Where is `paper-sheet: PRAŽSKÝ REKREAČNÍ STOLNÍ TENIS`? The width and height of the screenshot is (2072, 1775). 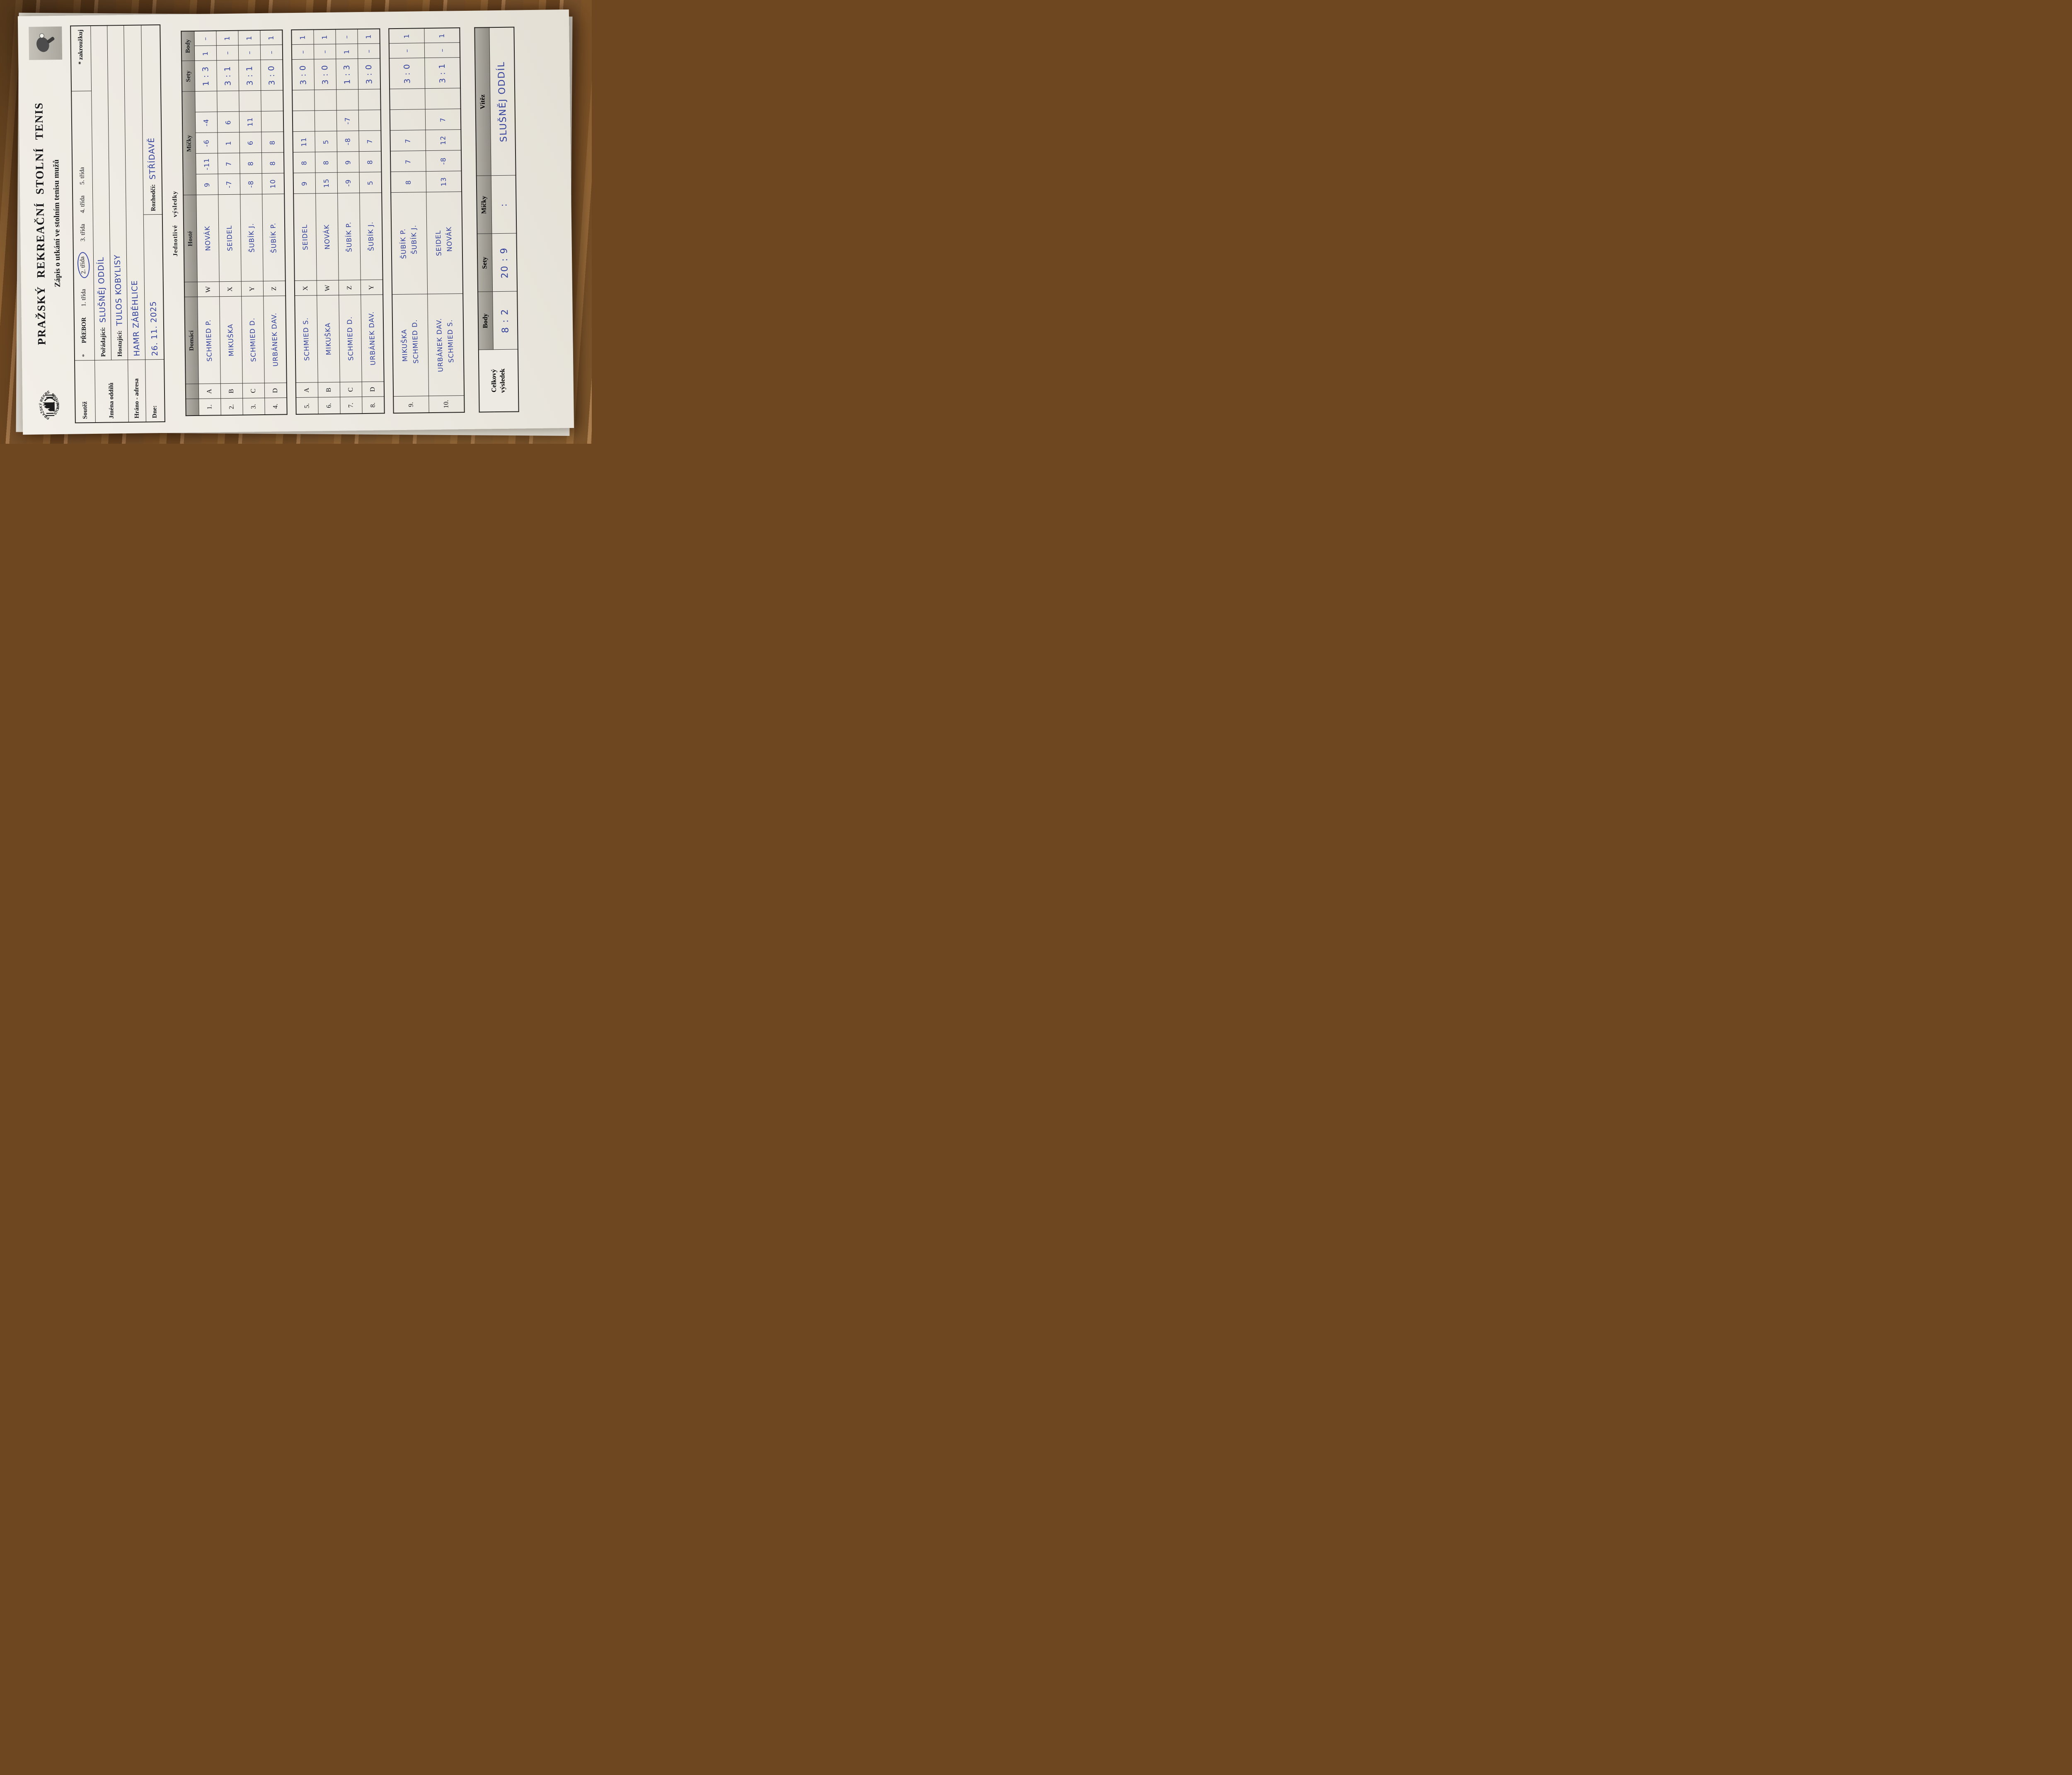 paper-sheet: PRAŽSKÝ REKREAČNÍ STOLNÍ TENIS is located at coordinates (295, 222).